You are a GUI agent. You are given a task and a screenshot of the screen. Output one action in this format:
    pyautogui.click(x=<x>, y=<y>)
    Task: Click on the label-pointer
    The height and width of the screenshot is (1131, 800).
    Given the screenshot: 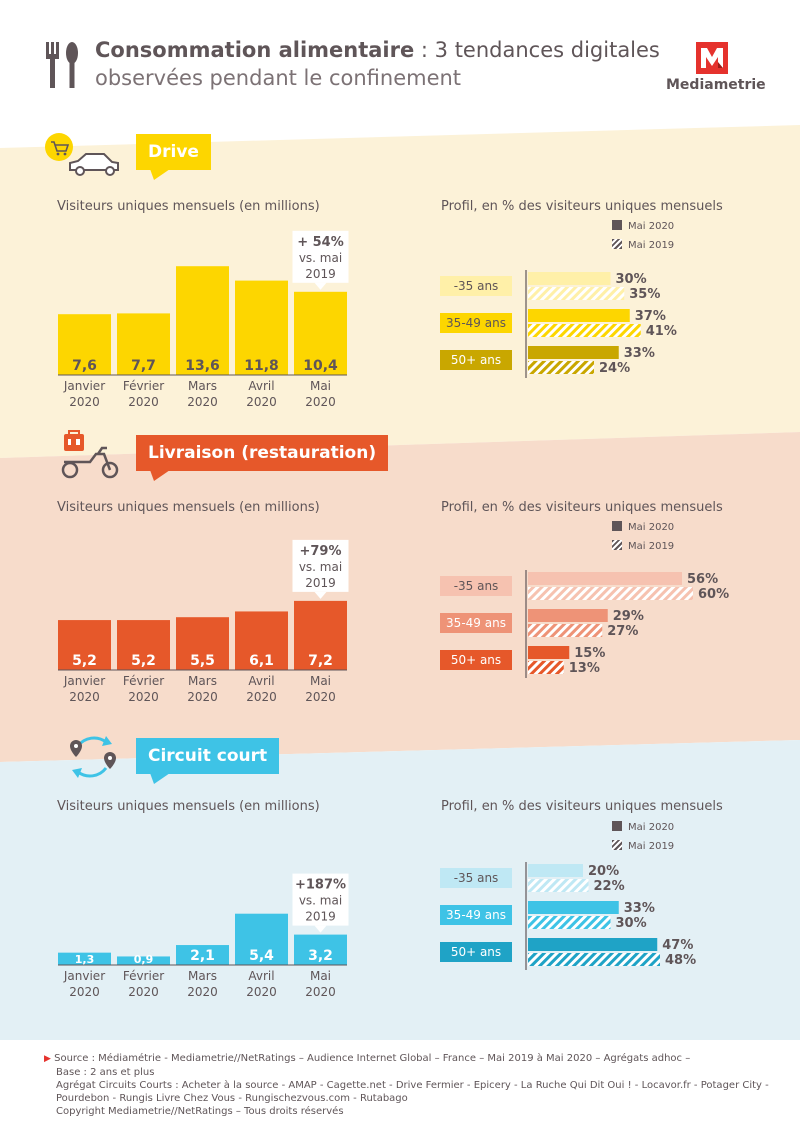 What is the action you would take?
    pyautogui.click(x=160, y=475)
    